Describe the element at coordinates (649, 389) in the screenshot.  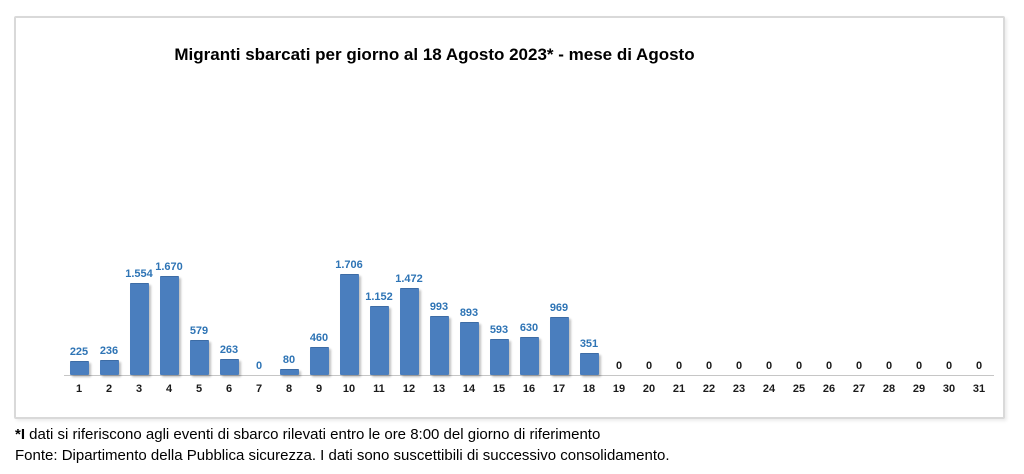
I see `day-label: 20` at that location.